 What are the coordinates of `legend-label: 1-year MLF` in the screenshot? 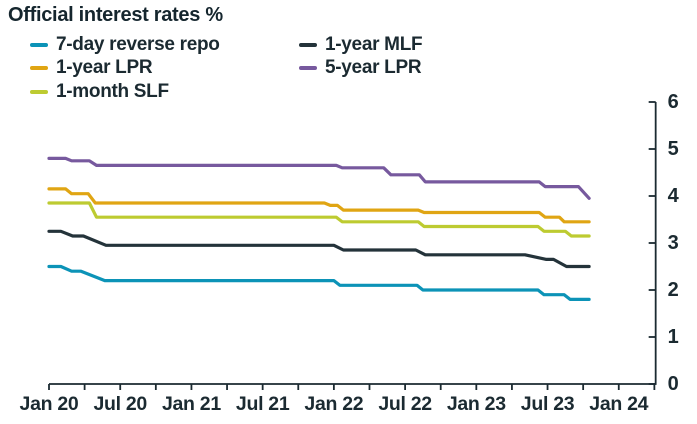 It's located at (374, 44).